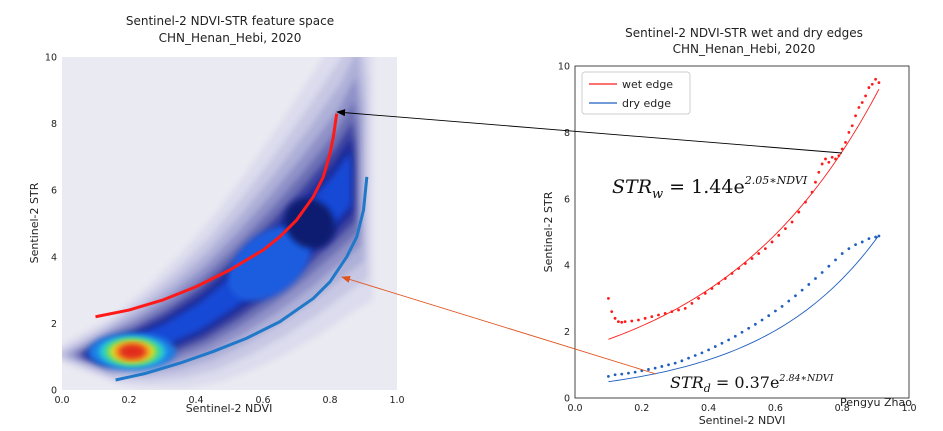 This screenshot has width=943, height=431. Describe the element at coordinates (775, 408) in the screenshot. I see `right-x-tick-label: 0.6` at that location.